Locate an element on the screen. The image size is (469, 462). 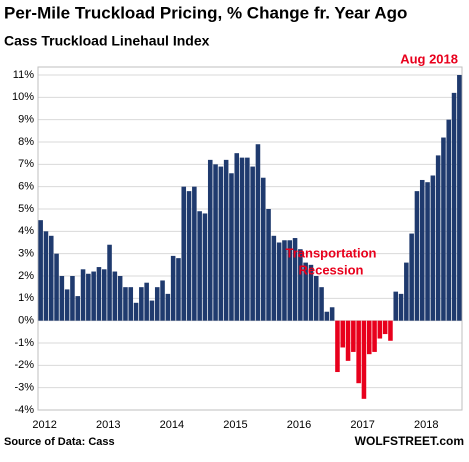
y-tick-label: 7% is located at coordinates (26, 164).